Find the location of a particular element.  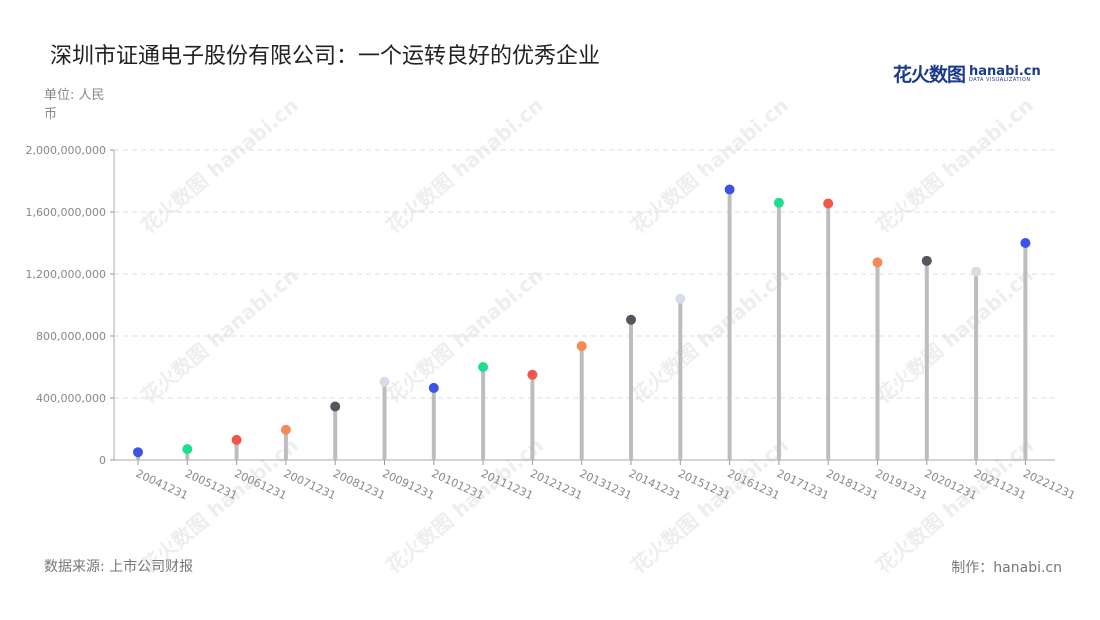

logo-sub-text: DATA VISUALIZATION is located at coordinates (1000, 79).